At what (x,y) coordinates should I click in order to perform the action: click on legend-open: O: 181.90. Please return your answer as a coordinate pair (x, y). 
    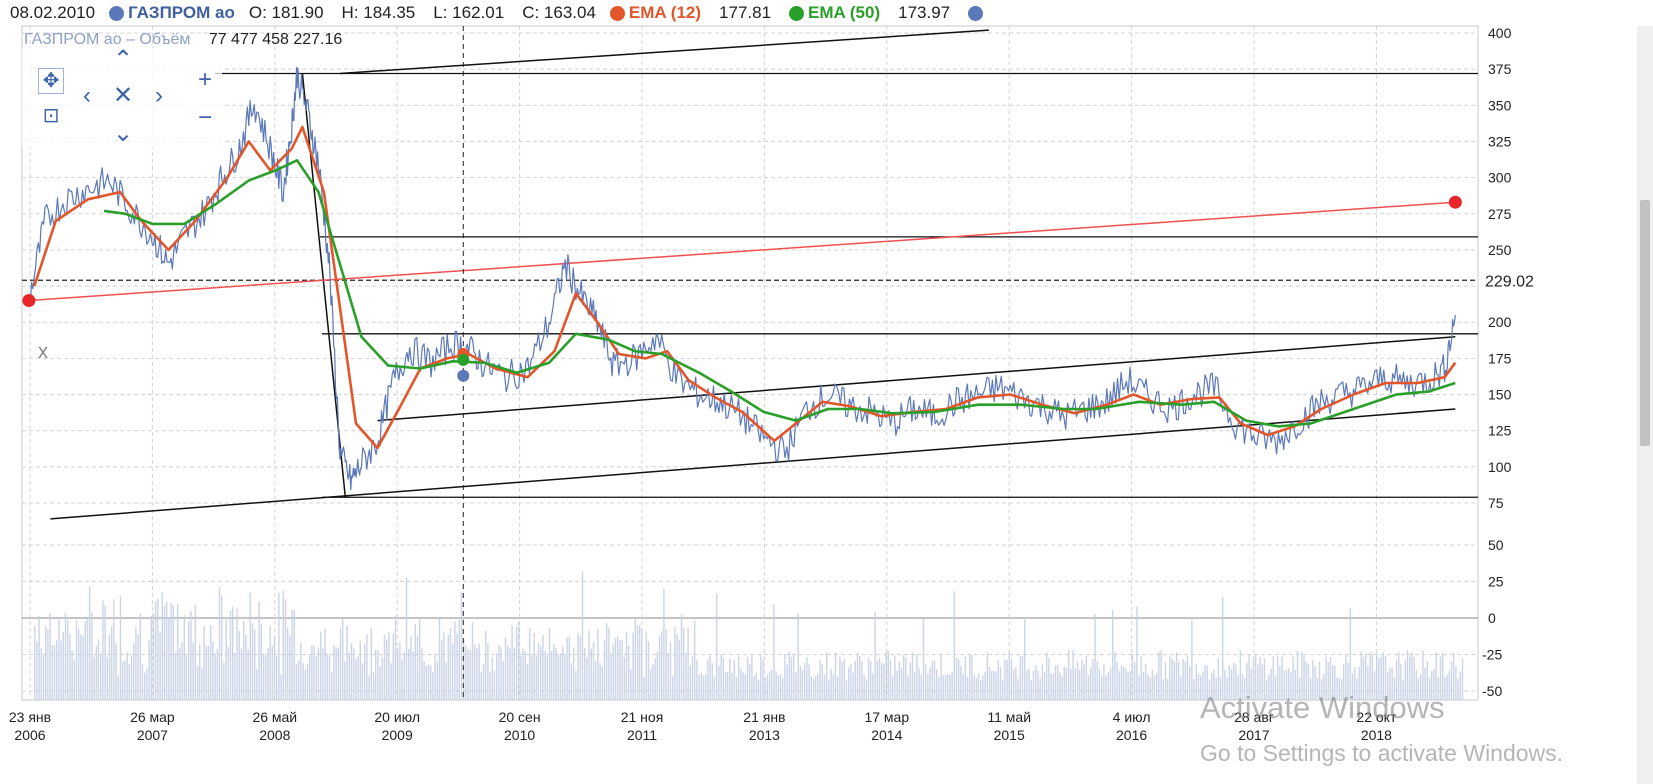
    Looking at the image, I should click on (286, 12).